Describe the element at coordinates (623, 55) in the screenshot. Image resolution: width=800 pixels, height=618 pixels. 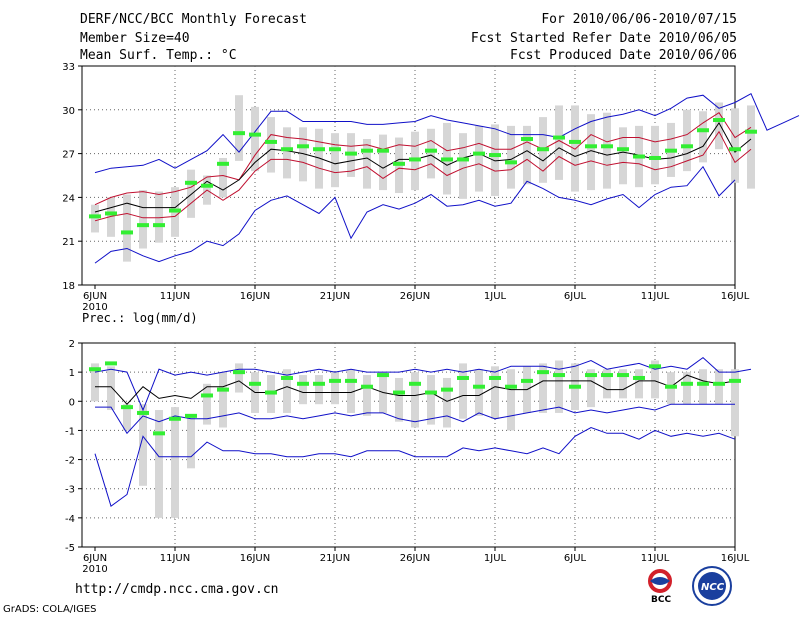
I see `forecast-produced-date: Fcst Produced Date 2010/06/06` at that location.